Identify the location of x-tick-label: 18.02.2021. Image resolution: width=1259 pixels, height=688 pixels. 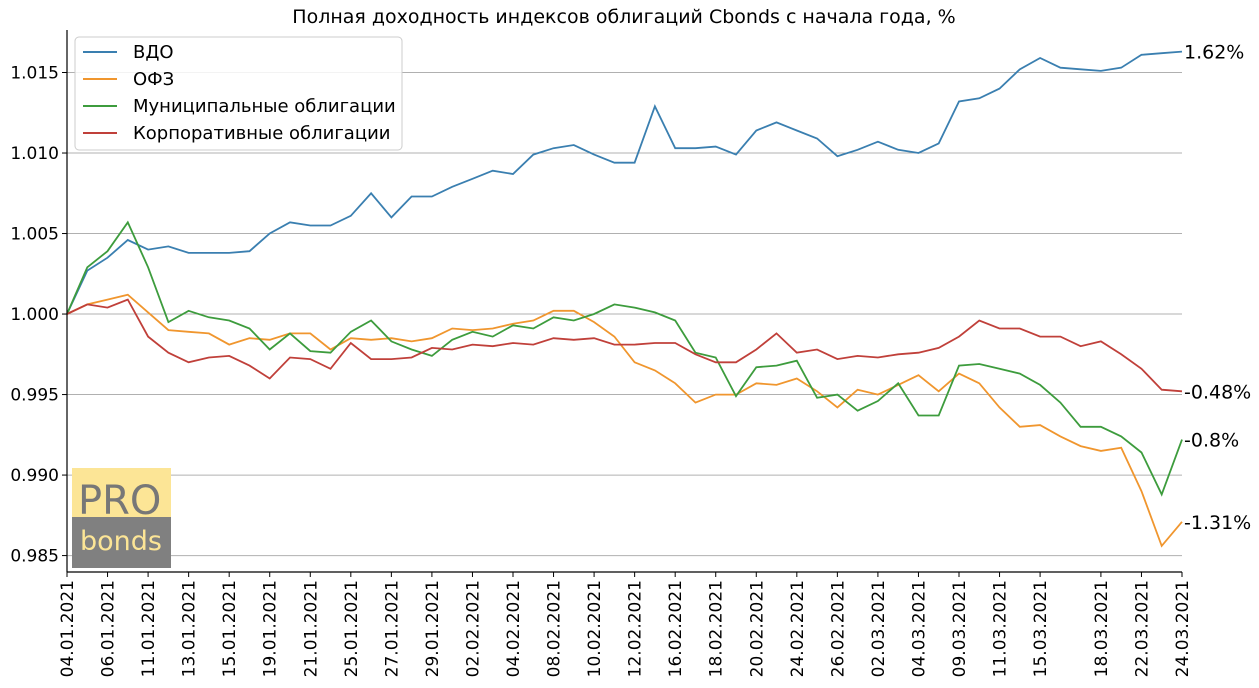
(717, 628).